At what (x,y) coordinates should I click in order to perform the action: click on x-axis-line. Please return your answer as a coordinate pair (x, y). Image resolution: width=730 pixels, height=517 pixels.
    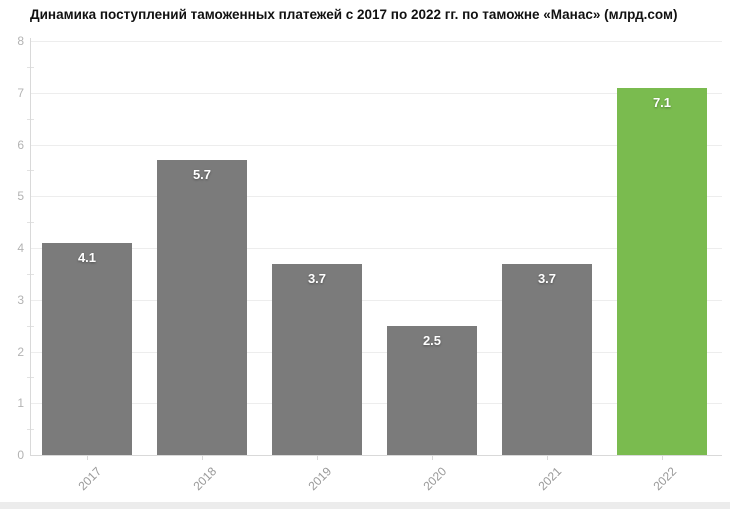
    Looking at the image, I should click on (376, 455).